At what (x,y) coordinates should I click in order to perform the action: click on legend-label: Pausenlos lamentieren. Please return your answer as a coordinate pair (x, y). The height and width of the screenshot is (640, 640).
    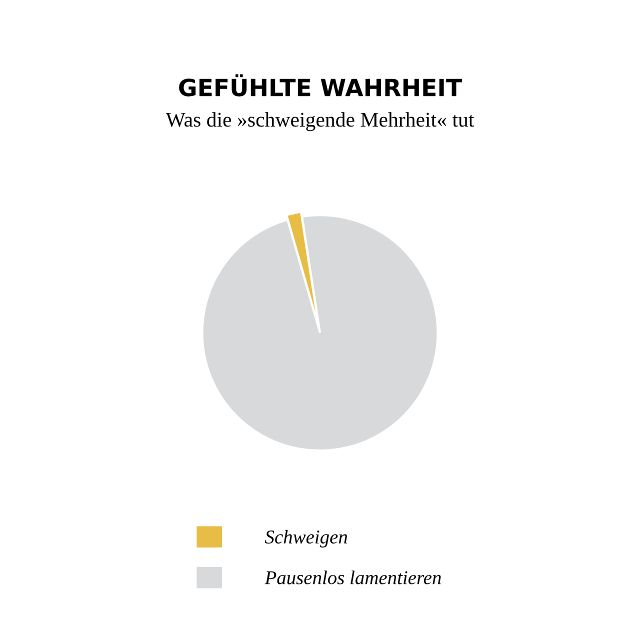
    Looking at the image, I should click on (352, 577).